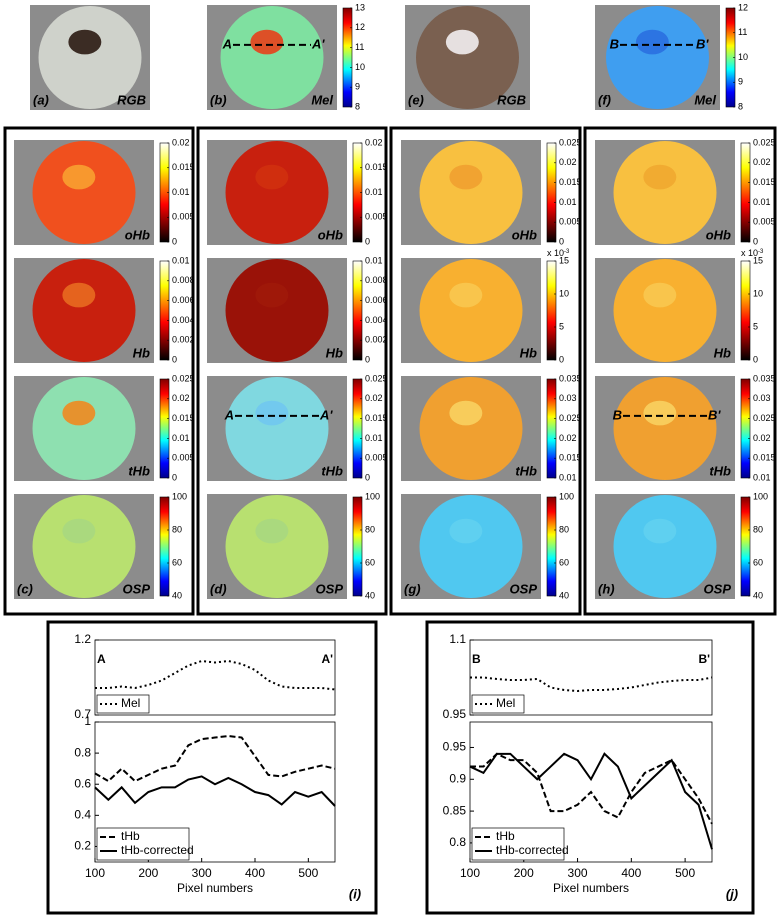 The image size is (781, 924). Describe the element at coordinates (376, 300) in the screenshot. I see `colorbar-tick-label: 0.006` at that location.